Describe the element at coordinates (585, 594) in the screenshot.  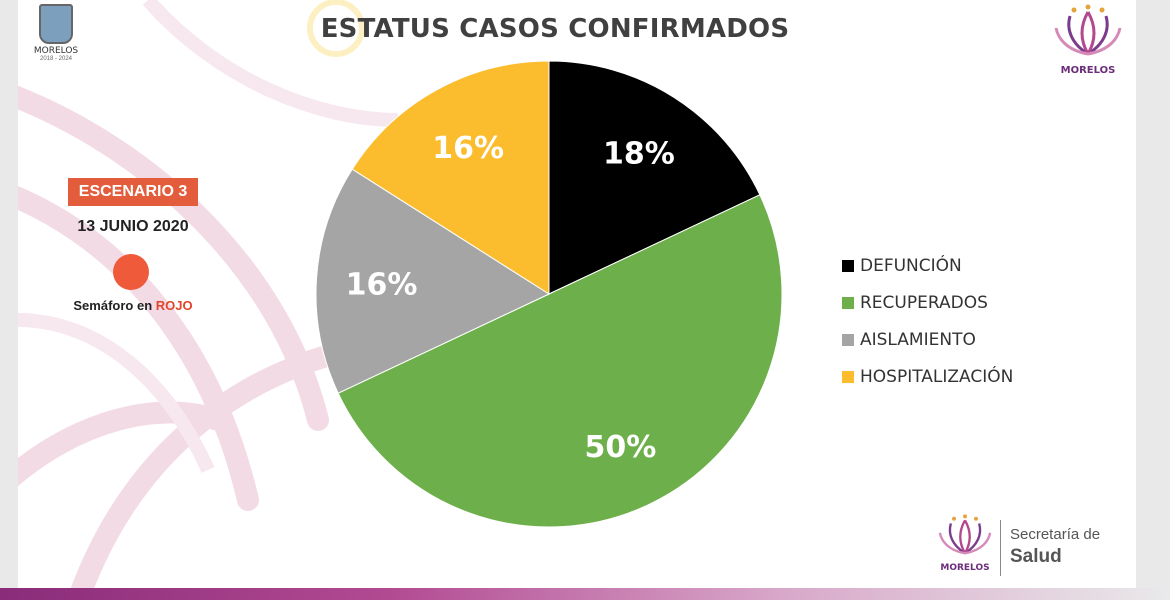
I see `bottom-color-strip` at that location.